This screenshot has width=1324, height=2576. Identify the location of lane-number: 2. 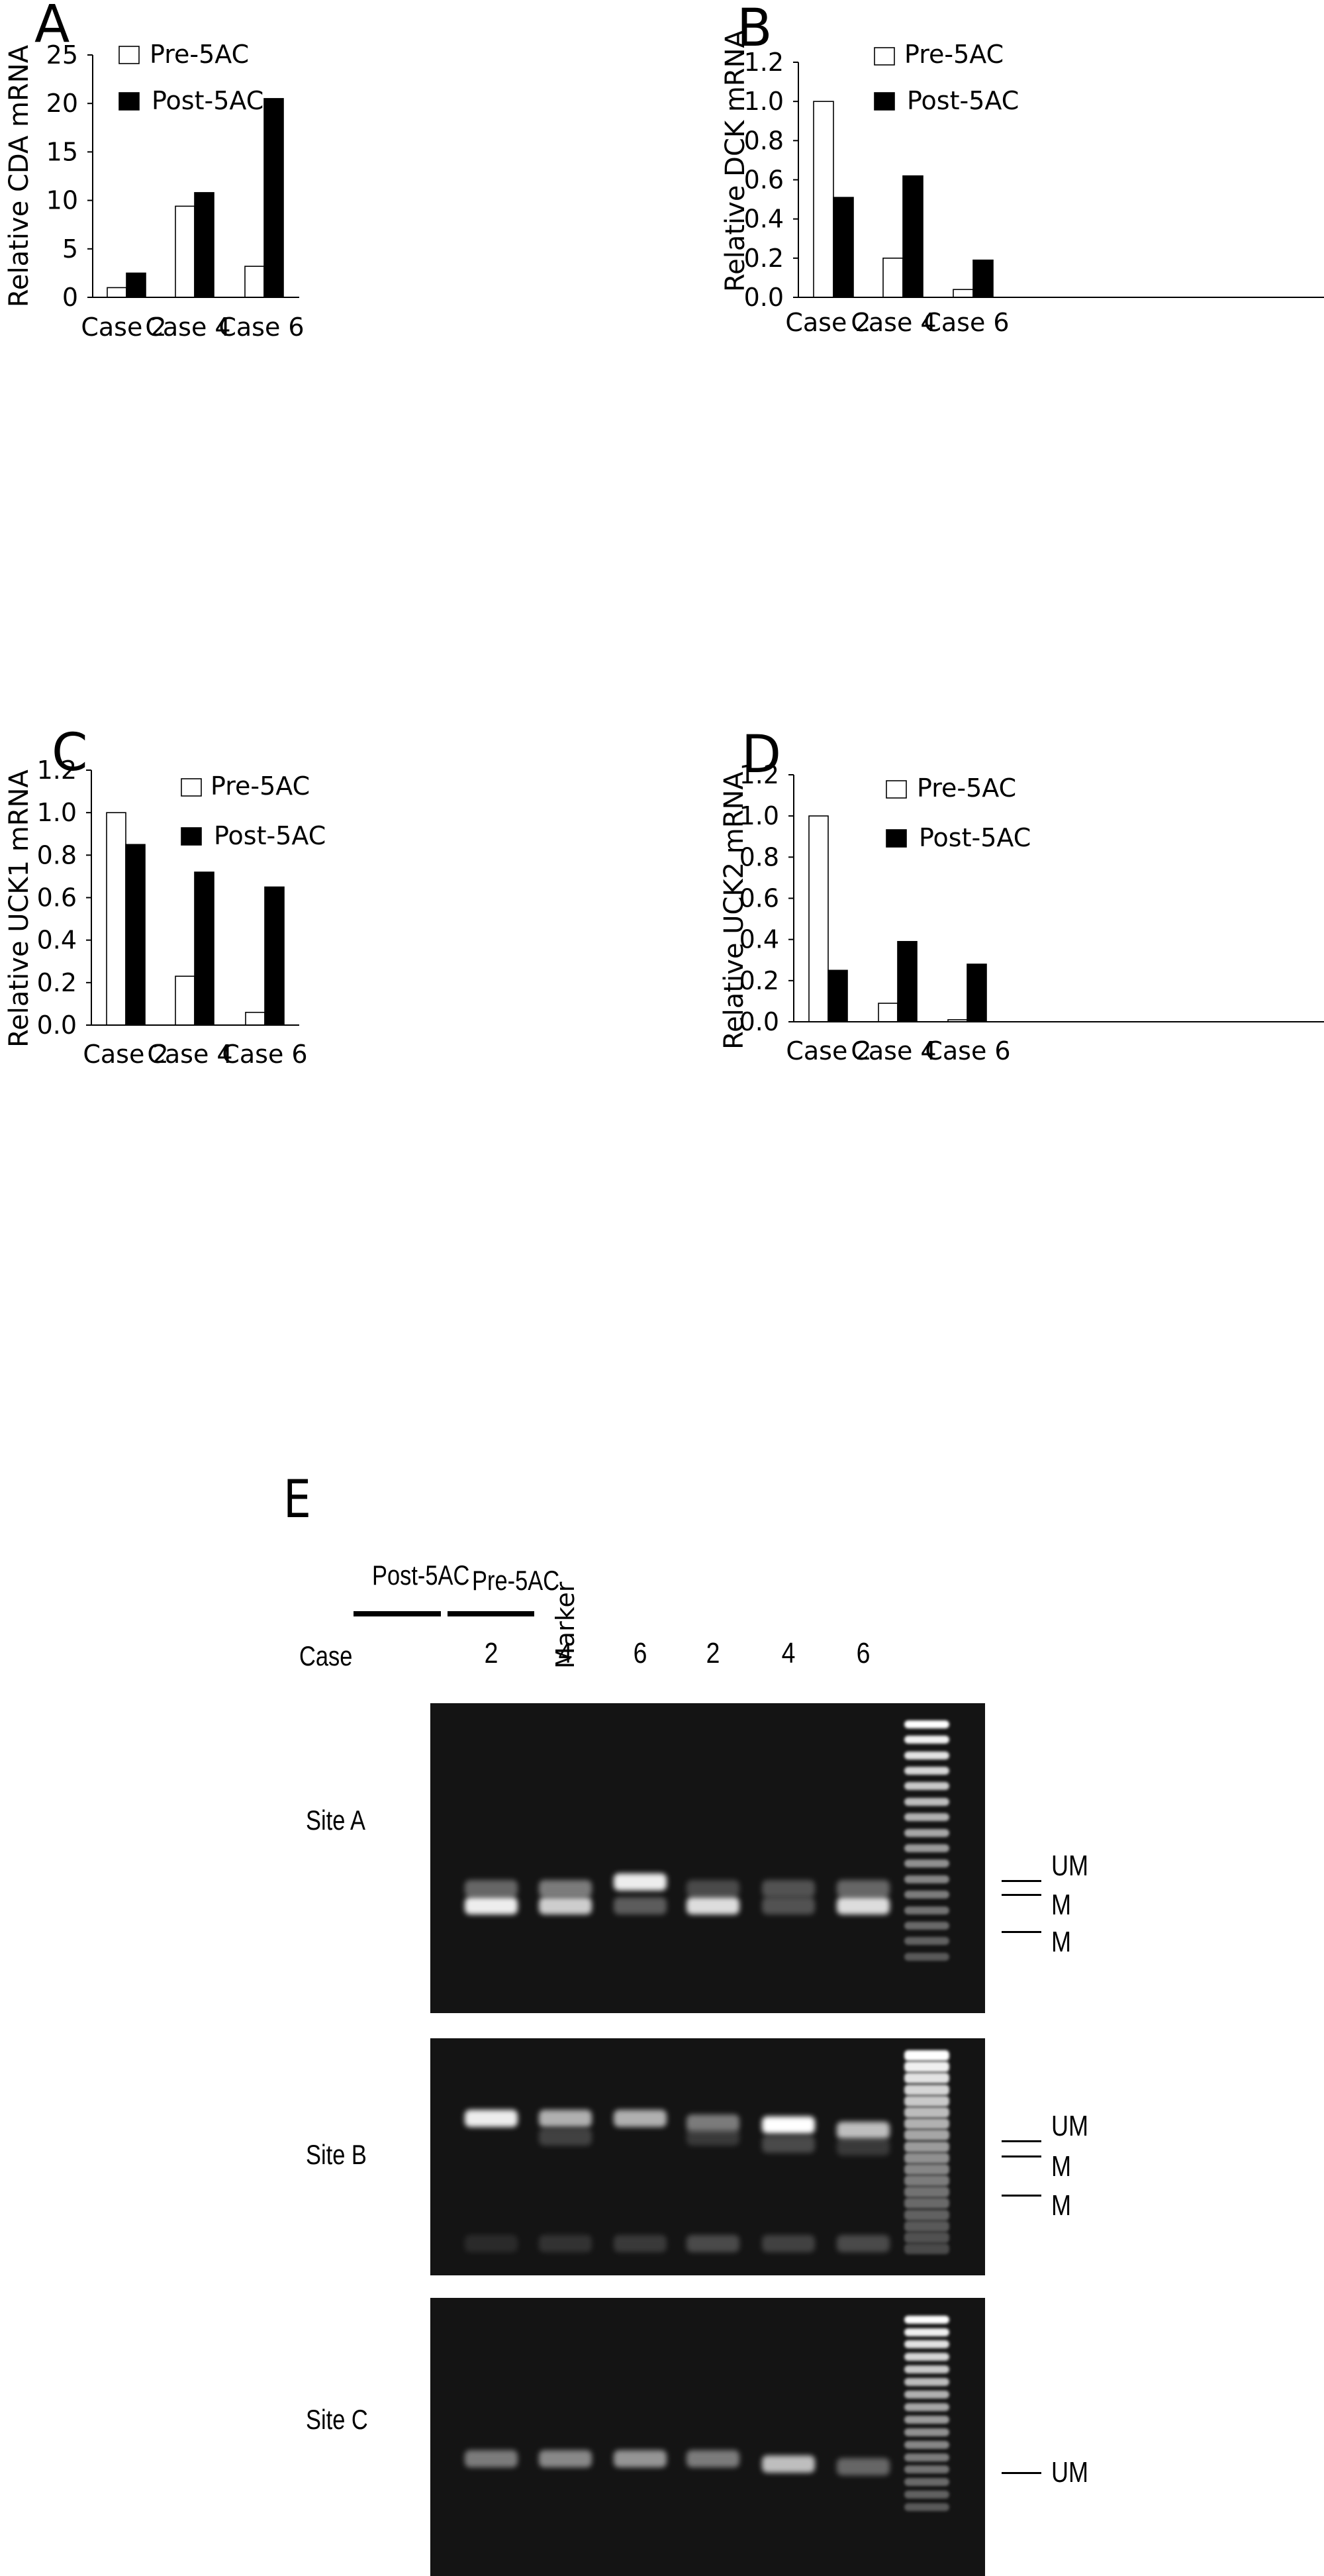
(713, 1653).